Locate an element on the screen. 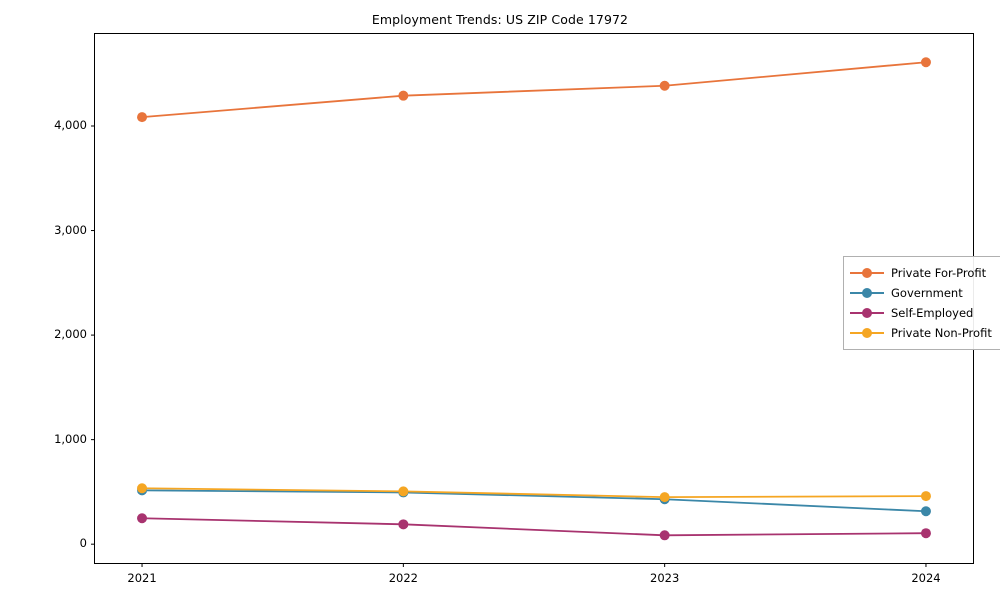  x-tick-label: 2024 is located at coordinates (926, 578).